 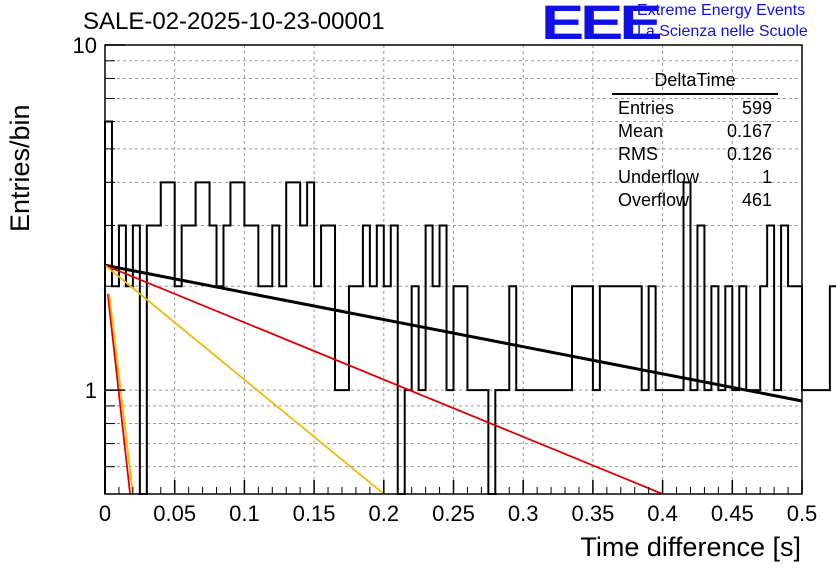 I want to click on logo-line-1: Extreme Energy Events, so click(x=721, y=10).